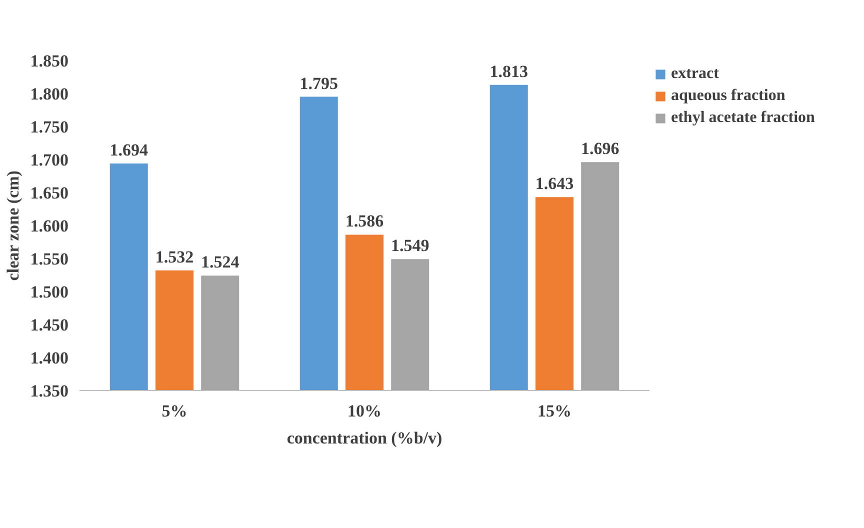 The image size is (864, 528). I want to click on y-tick-label: 1.550, so click(49, 259).